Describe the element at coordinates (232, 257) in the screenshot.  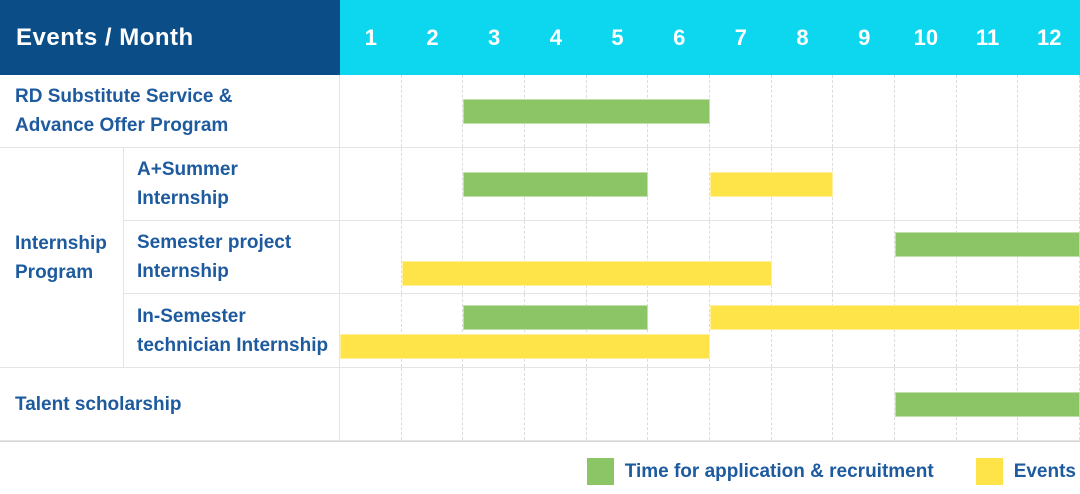
I see `sub-row-label: Semester project Internship` at that location.